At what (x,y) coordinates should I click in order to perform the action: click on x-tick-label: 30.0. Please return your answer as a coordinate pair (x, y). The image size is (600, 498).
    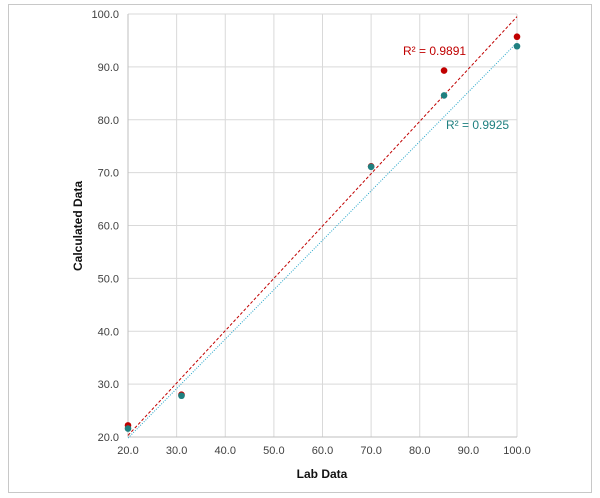
    Looking at the image, I should click on (176, 451).